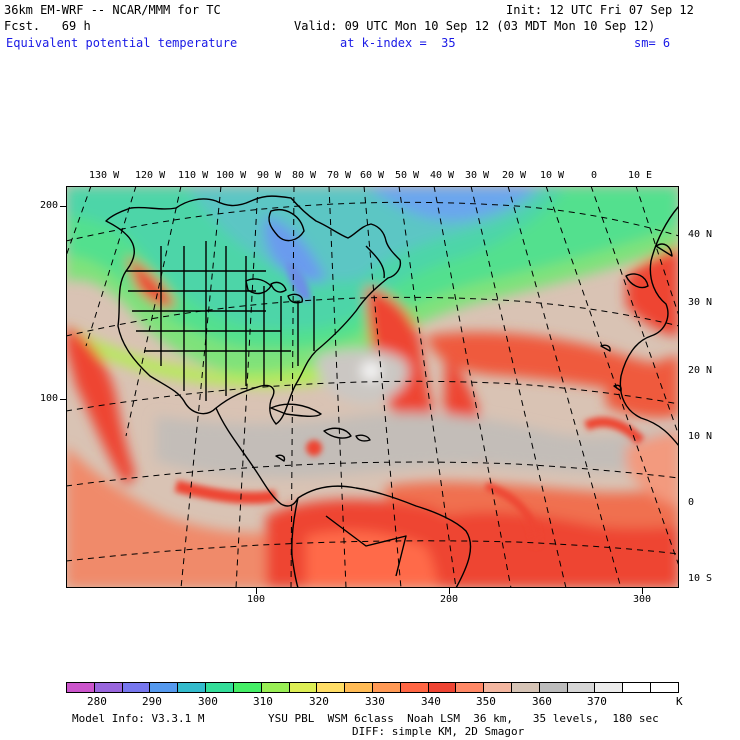 The width and height of the screenshot is (740, 740). I want to click on field-name: Equivalent potential temperature, so click(122, 43).